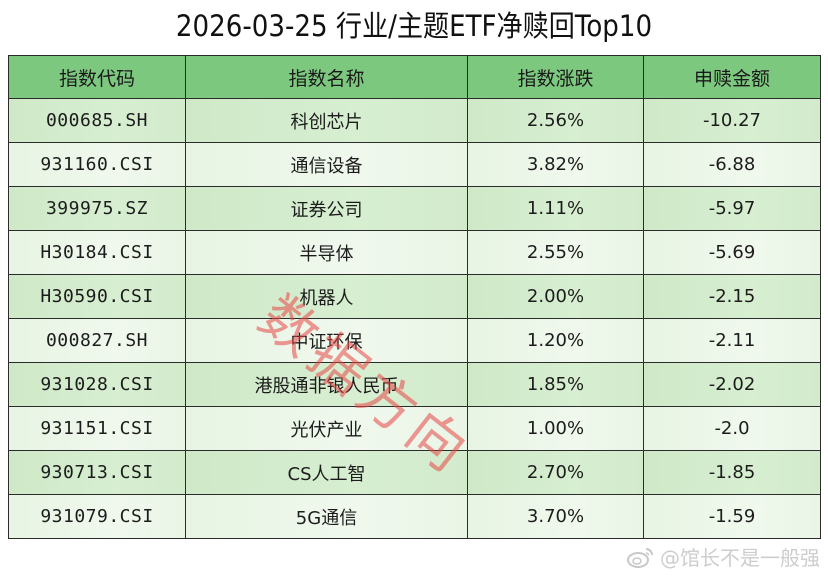  What do you see at coordinates (326, 516) in the screenshot?
I see `cell-name: 5G通信` at bounding box center [326, 516].